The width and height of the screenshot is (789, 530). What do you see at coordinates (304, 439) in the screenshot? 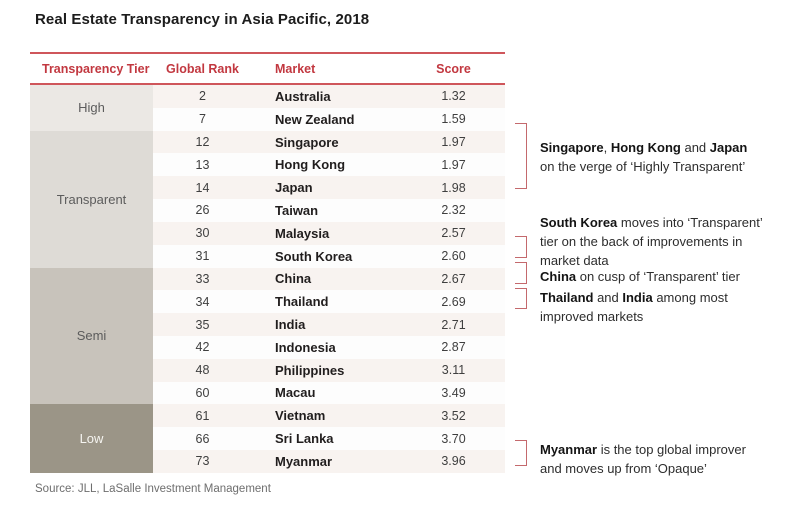
I see `market-cell: Sri Lanka` at bounding box center [304, 439].